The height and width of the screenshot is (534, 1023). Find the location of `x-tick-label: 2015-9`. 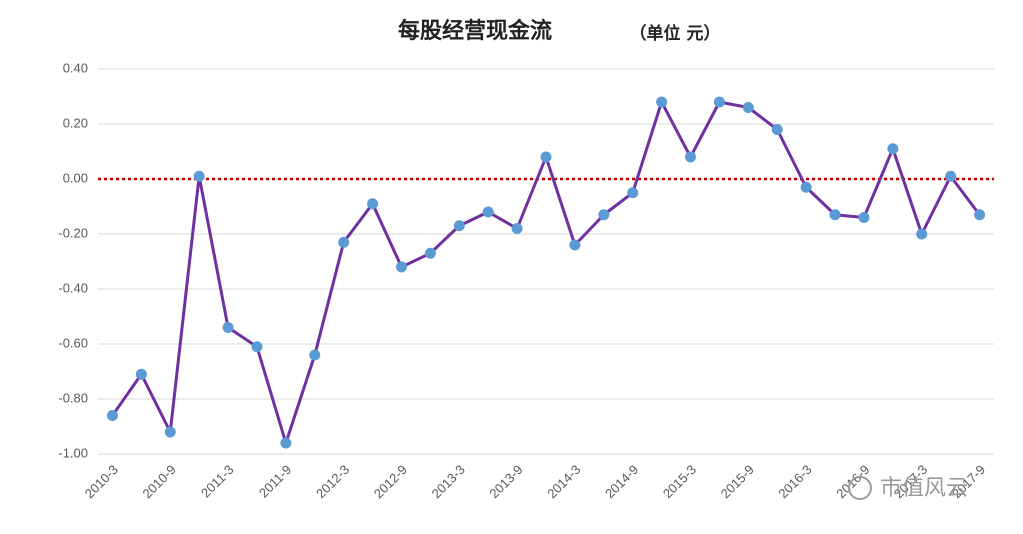

x-tick-label: 2015-9 is located at coordinates (737, 481).